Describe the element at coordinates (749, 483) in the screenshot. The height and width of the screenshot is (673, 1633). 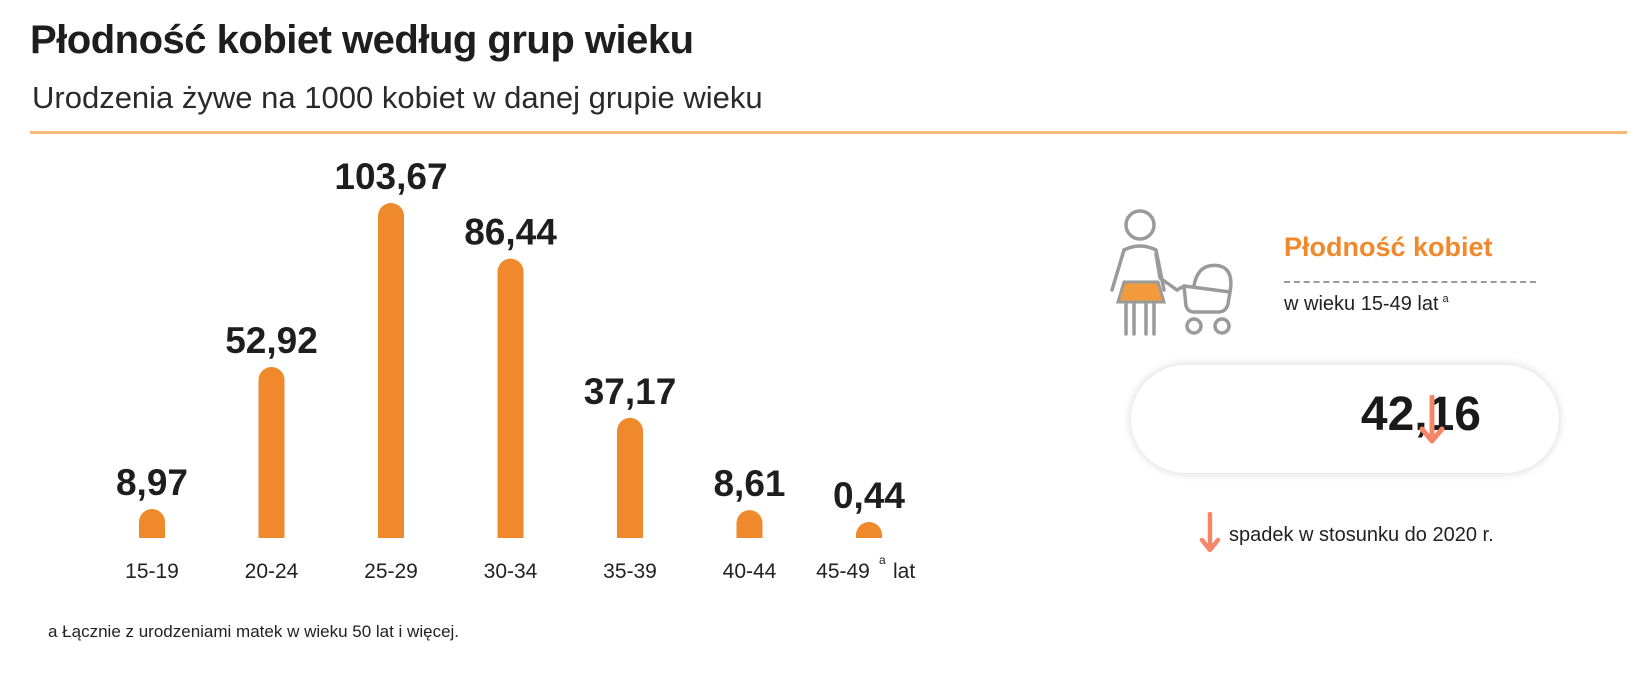
I see `data-label-40-44: 8,61` at that location.